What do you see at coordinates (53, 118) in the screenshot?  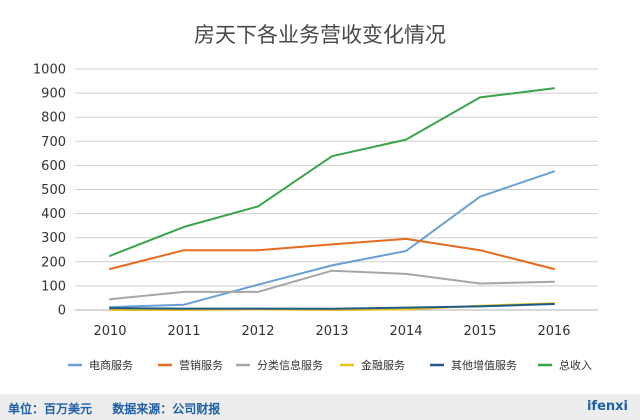 I see `y-tick-label: 800` at bounding box center [53, 118].